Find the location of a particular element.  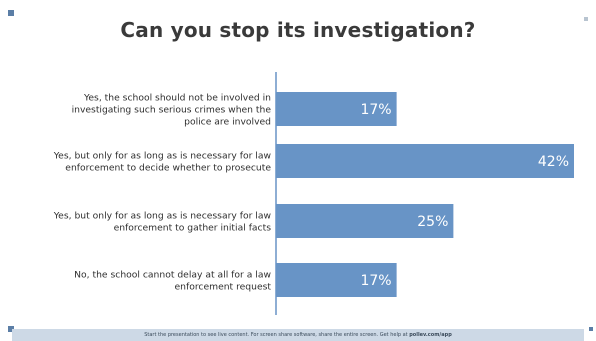

page-title: Can you stop its investigation? is located at coordinates (298, 30).